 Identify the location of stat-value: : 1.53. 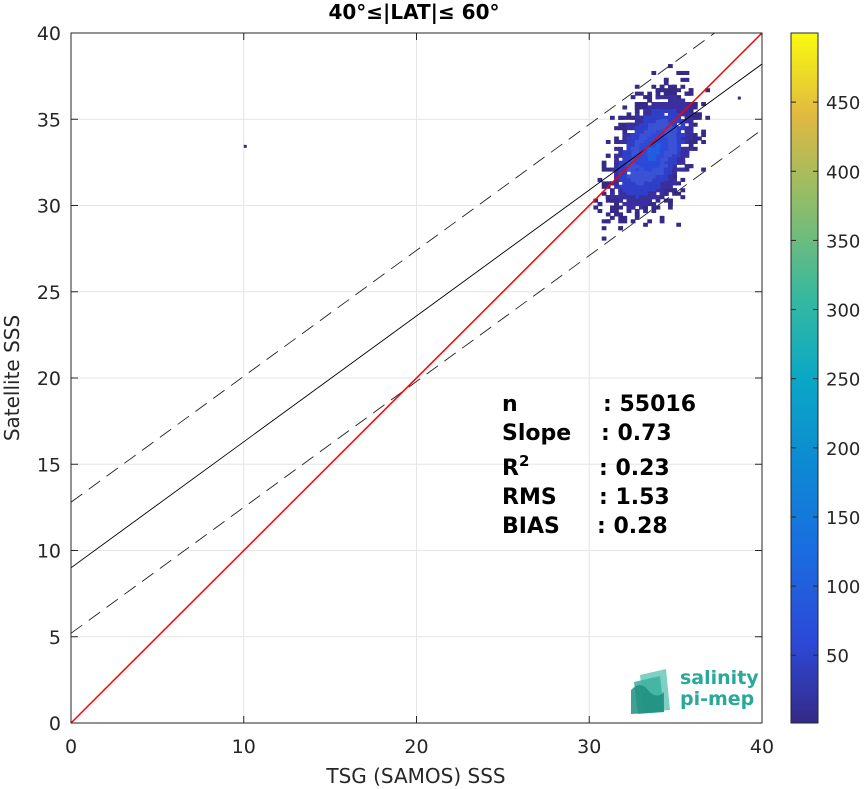
(634, 497).